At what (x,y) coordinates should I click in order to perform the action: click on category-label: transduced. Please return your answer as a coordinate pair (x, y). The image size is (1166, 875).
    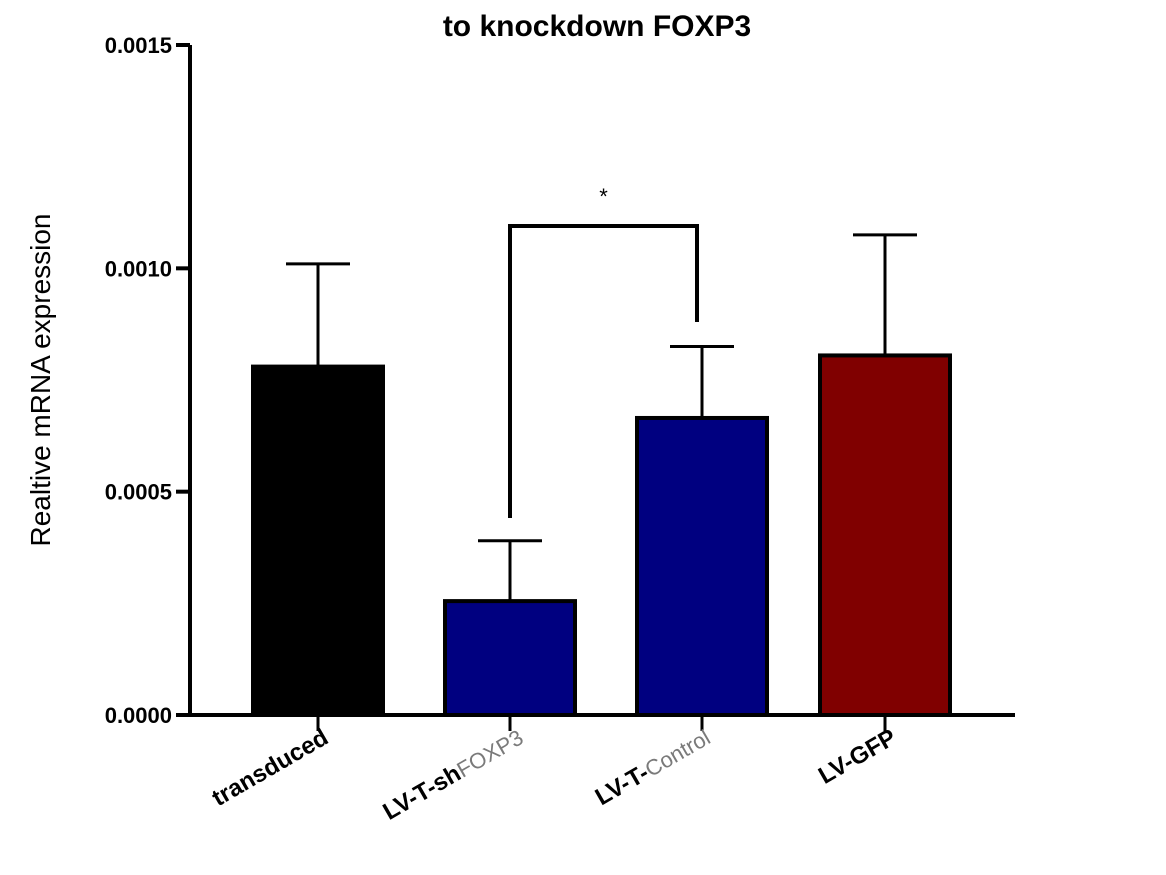
    Looking at the image, I should click on (270, 768).